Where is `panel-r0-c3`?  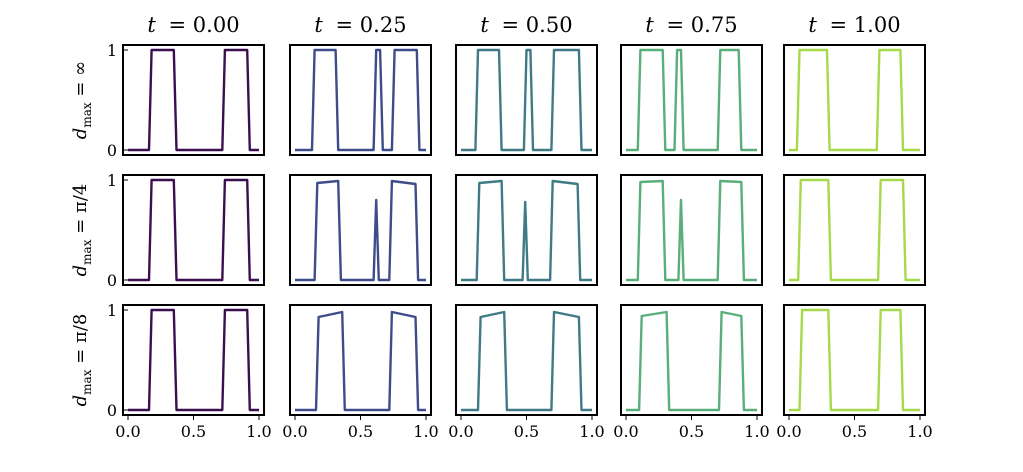 panel-r0-c3 is located at coordinates (691, 100).